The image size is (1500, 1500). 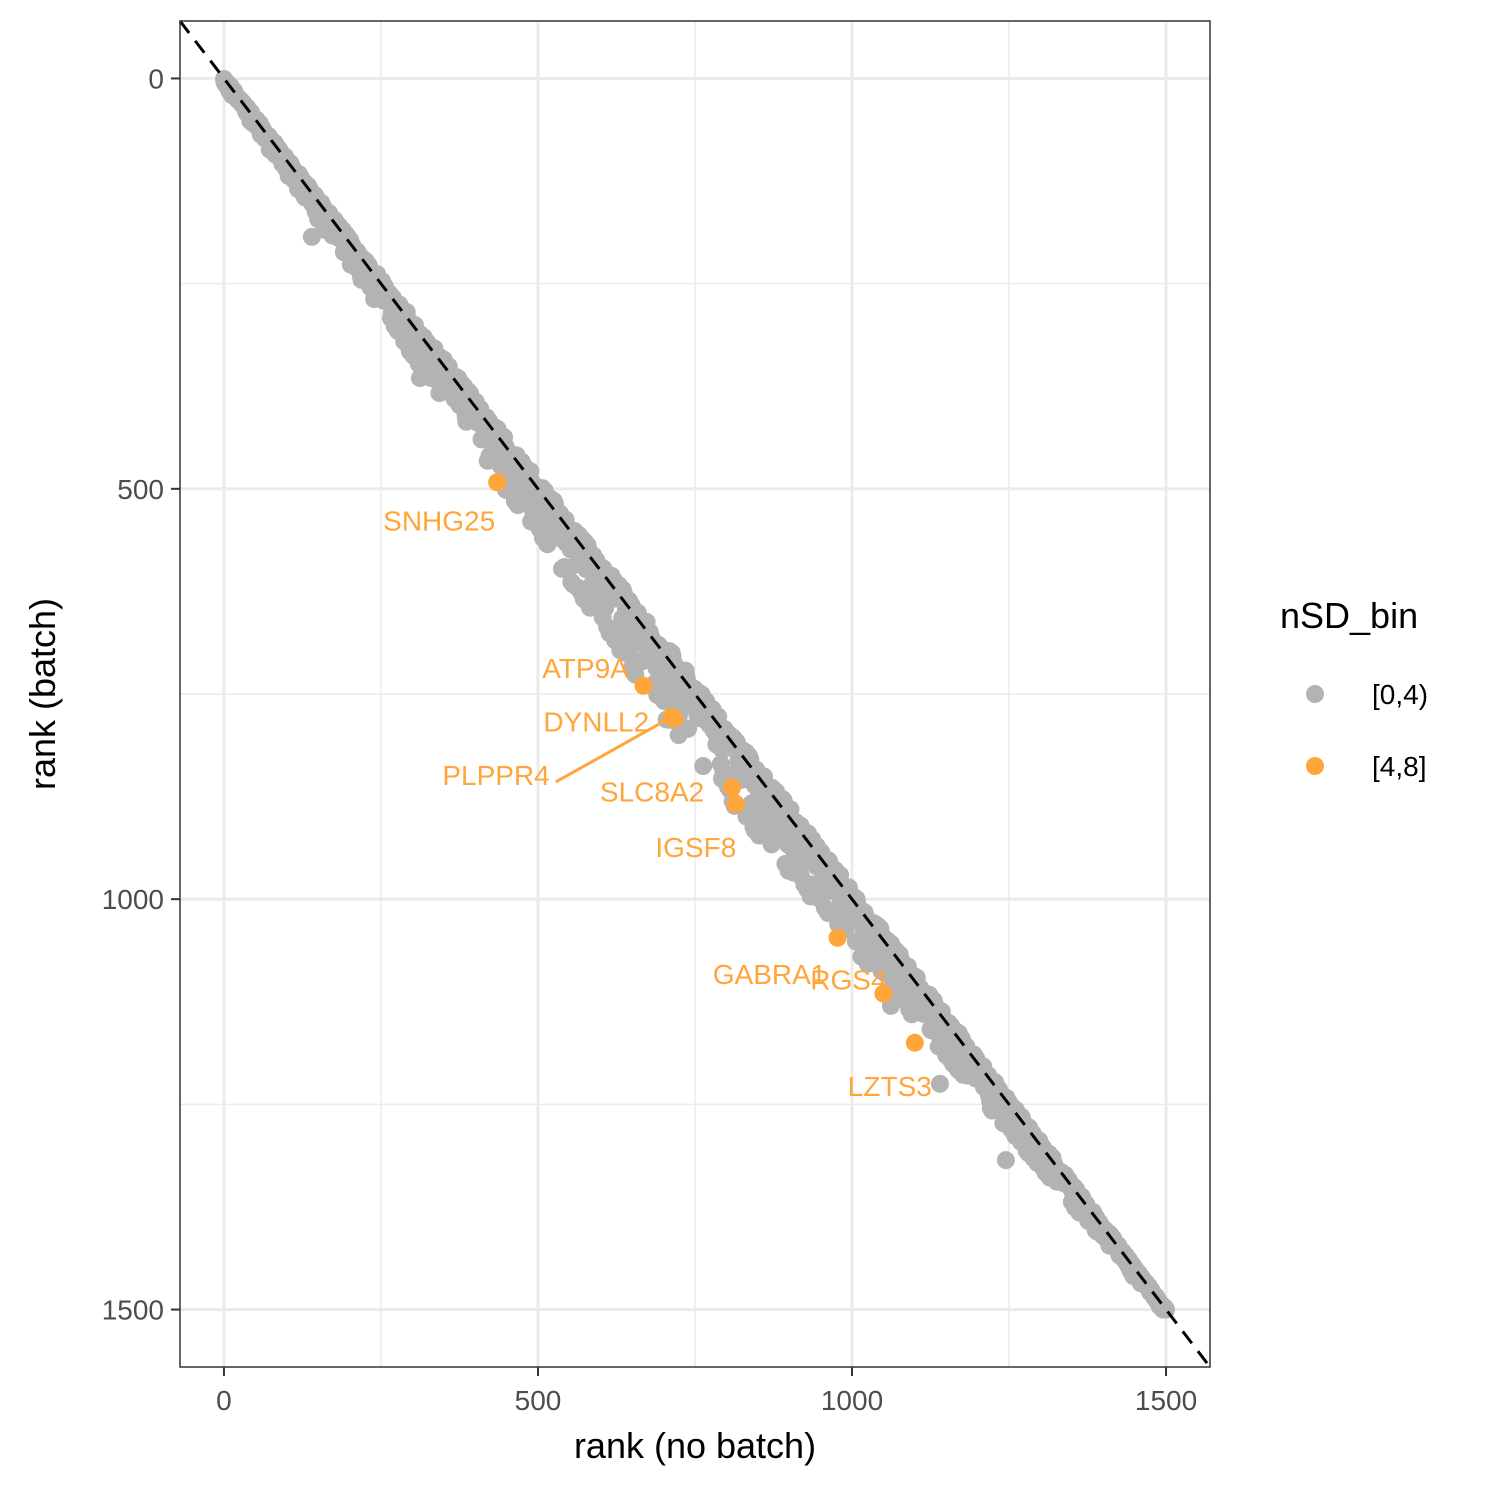 What do you see at coordinates (1349, 615) in the screenshot?
I see `legend-title: nSD_bin` at bounding box center [1349, 615].